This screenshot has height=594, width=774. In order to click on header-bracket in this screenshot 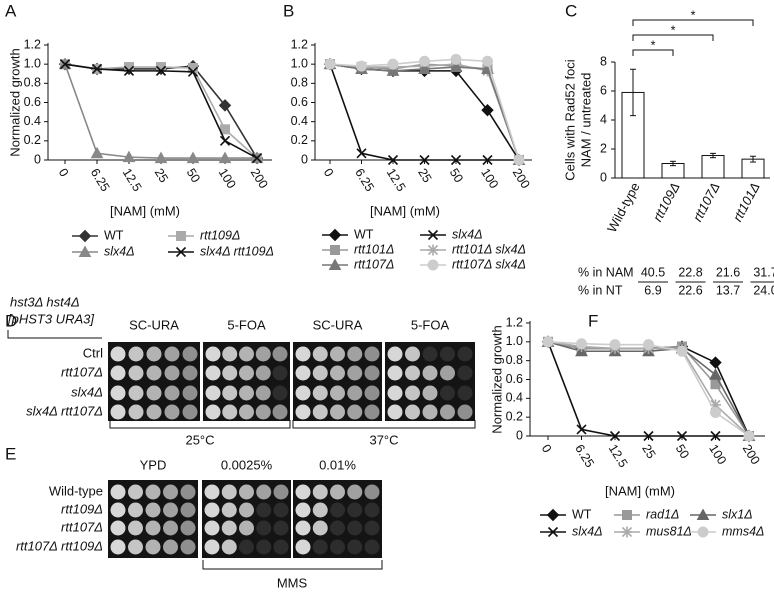, I will do `click(54, 334)`.